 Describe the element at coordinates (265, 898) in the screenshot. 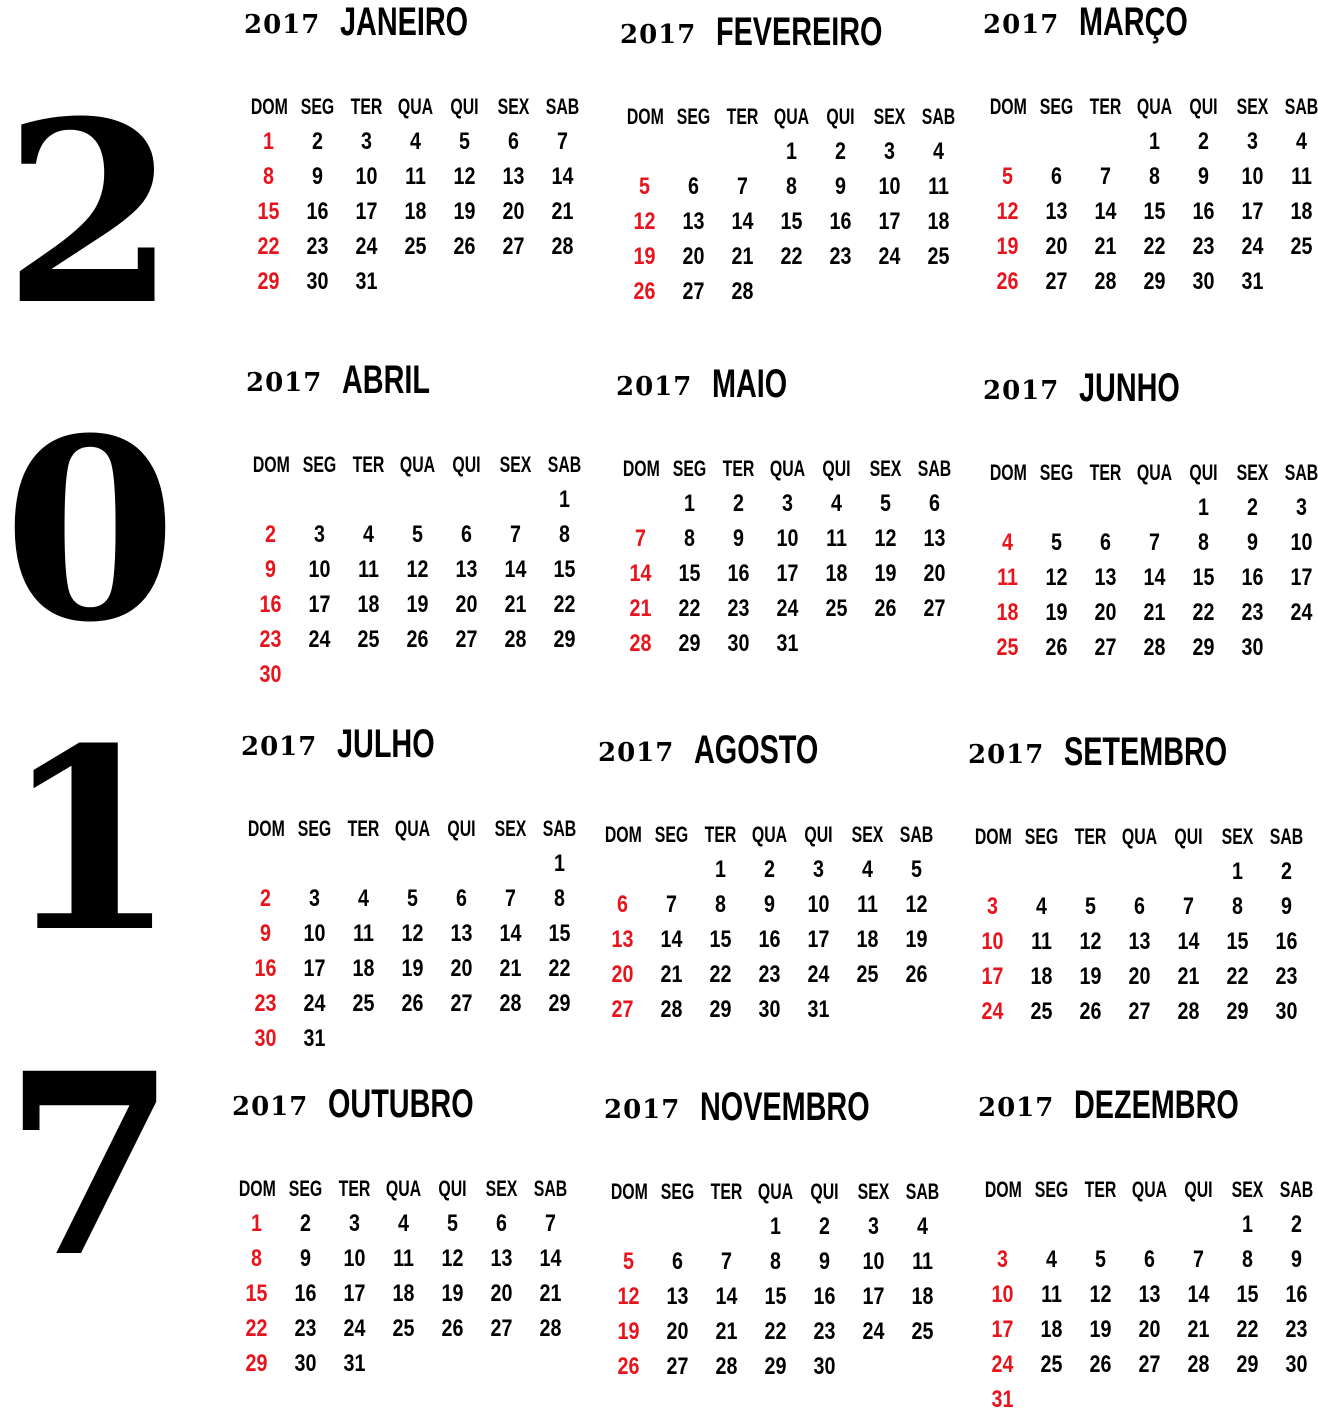

I see `sunday-day-cell: 2` at that location.